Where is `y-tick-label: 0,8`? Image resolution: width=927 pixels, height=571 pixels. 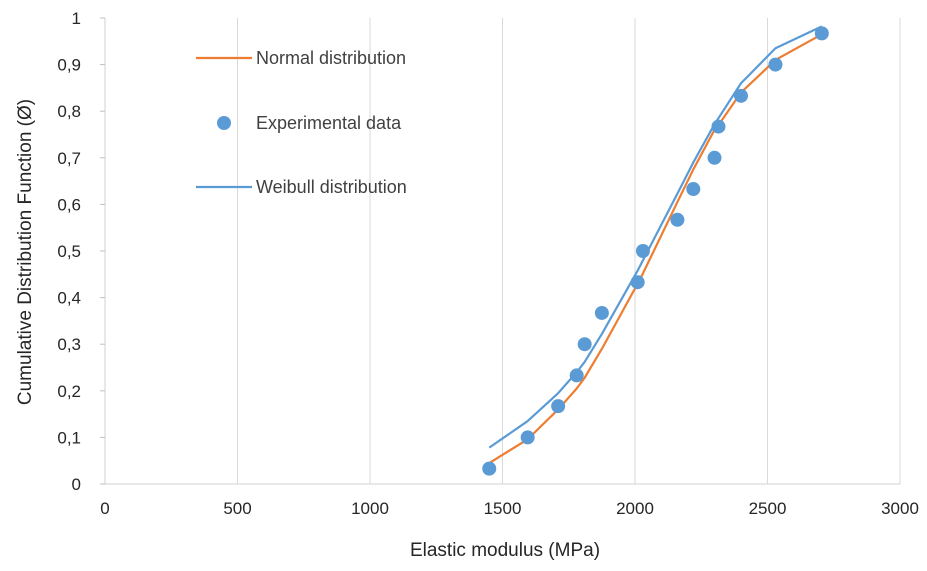 y-tick-label: 0,8 is located at coordinates (69, 111).